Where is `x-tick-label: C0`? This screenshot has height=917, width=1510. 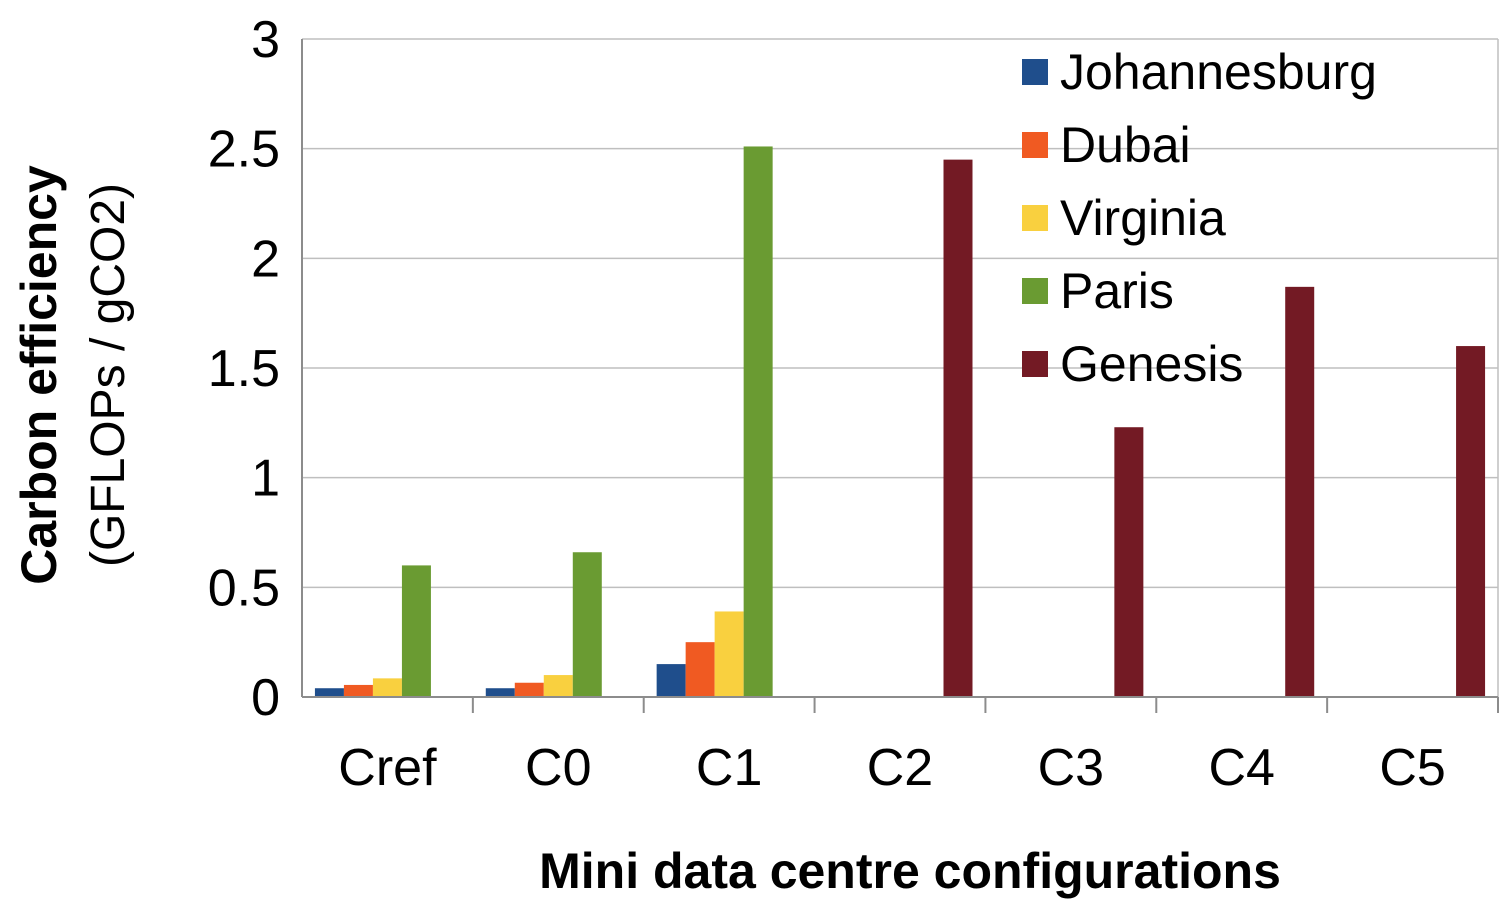 x-tick-label: C0 is located at coordinates (558, 768).